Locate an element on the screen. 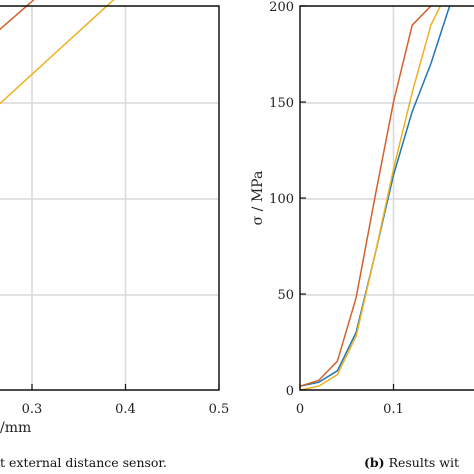  caption-b: (b) Results wit is located at coordinates (411, 462).